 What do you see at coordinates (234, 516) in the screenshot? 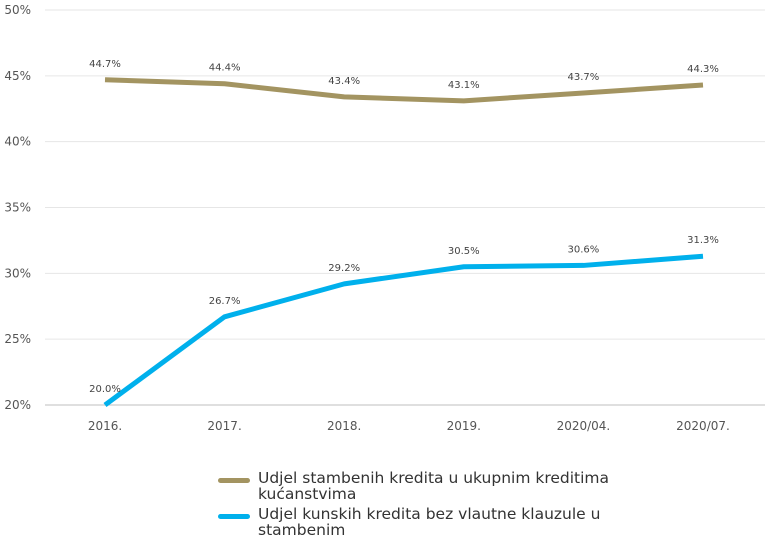
I see `legend-swatch-kuna-loans` at bounding box center [234, 516].